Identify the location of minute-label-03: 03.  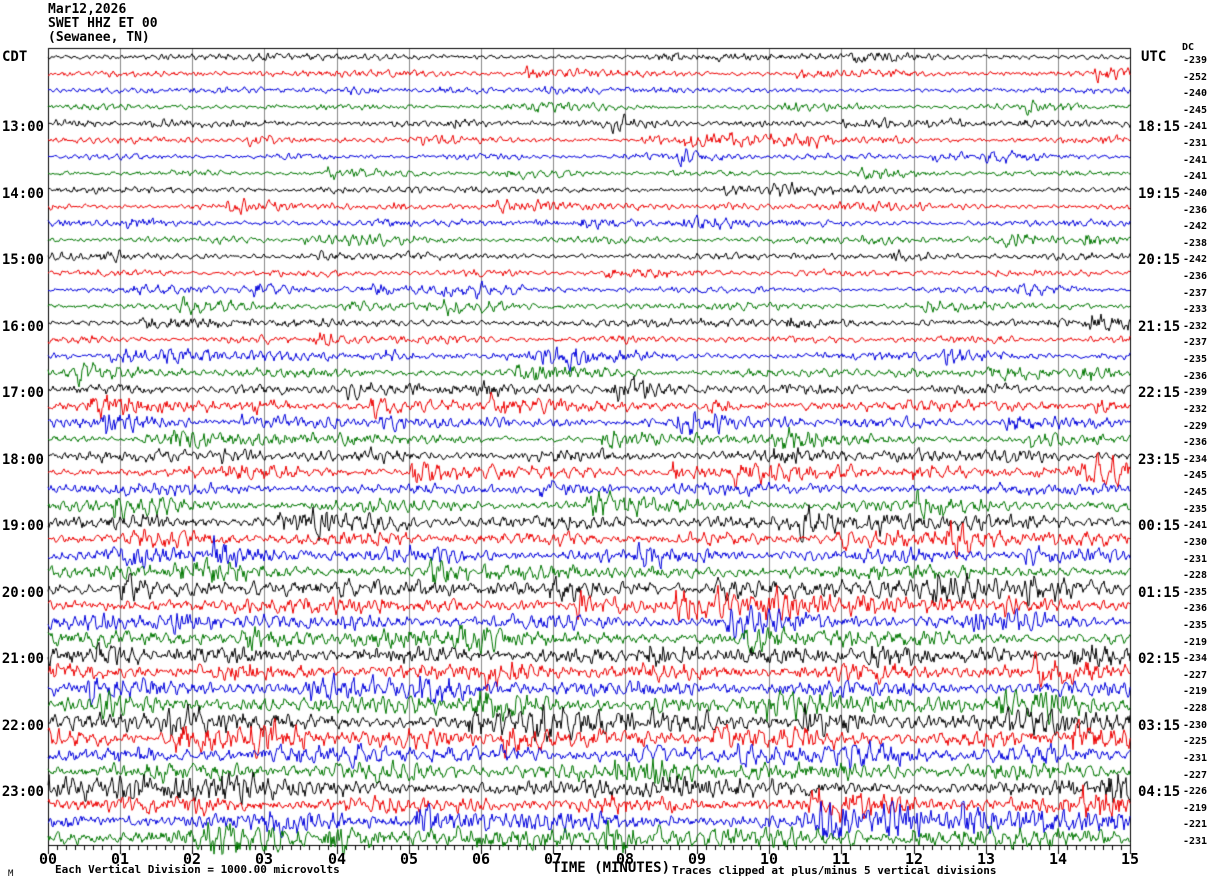
(264, 859).